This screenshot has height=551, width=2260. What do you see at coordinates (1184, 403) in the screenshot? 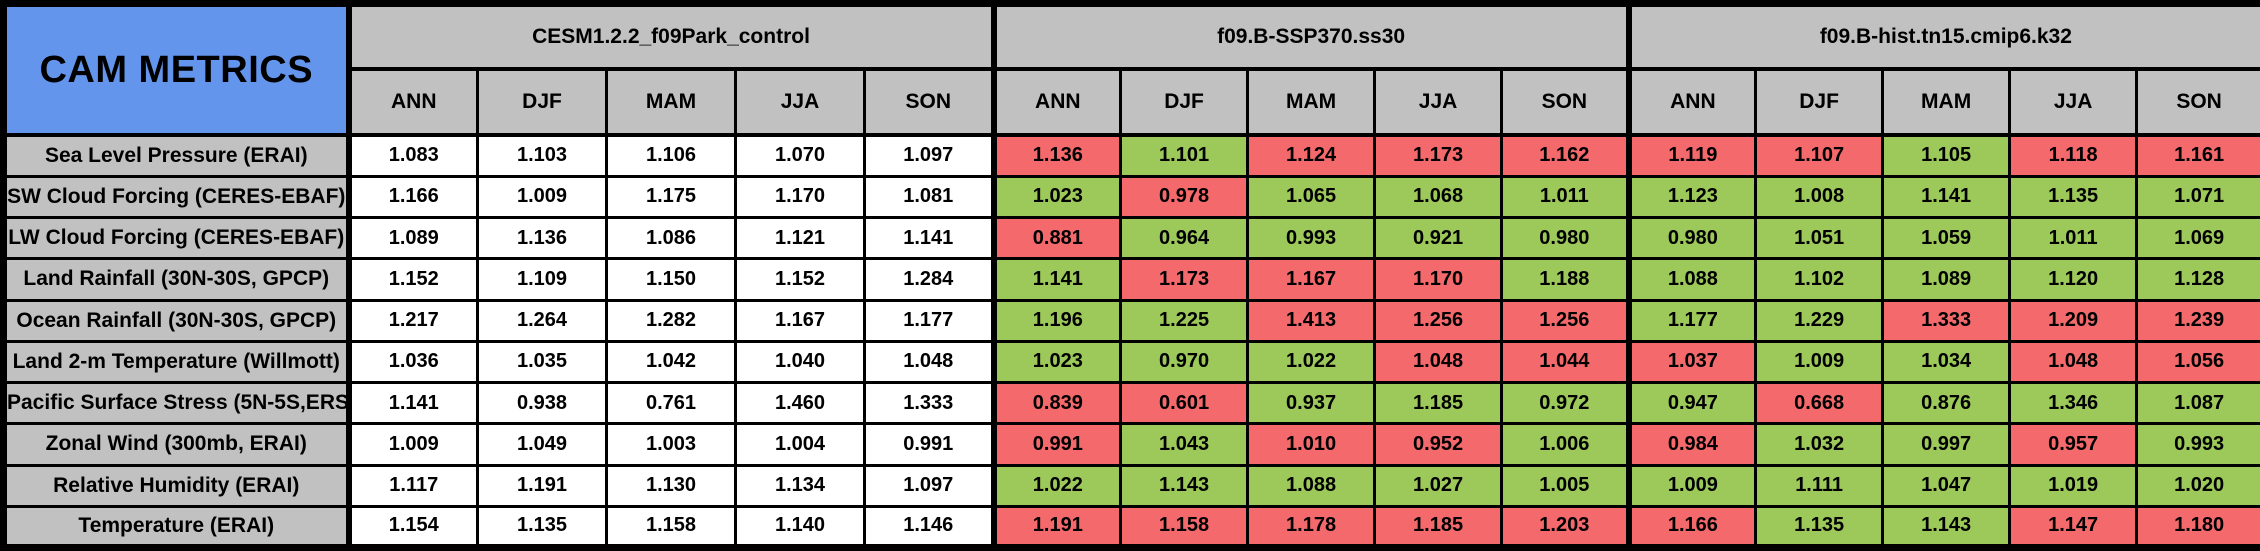
I see `value-cell: 0.601` at bounding box center [1184, 403].